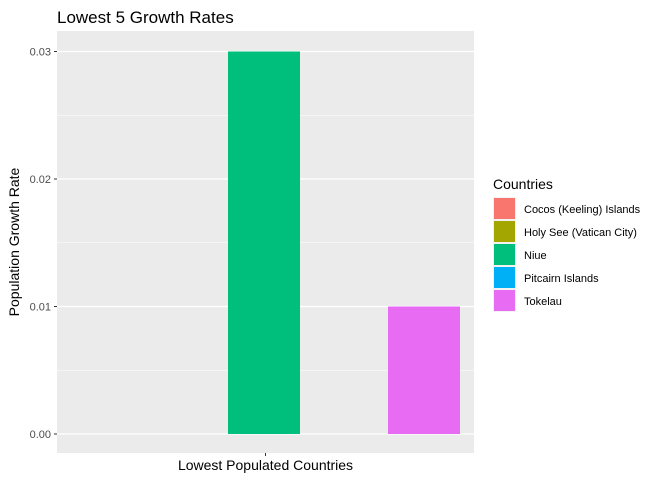  I want to click on y-tick-label: 0.02, so click(40, 180).